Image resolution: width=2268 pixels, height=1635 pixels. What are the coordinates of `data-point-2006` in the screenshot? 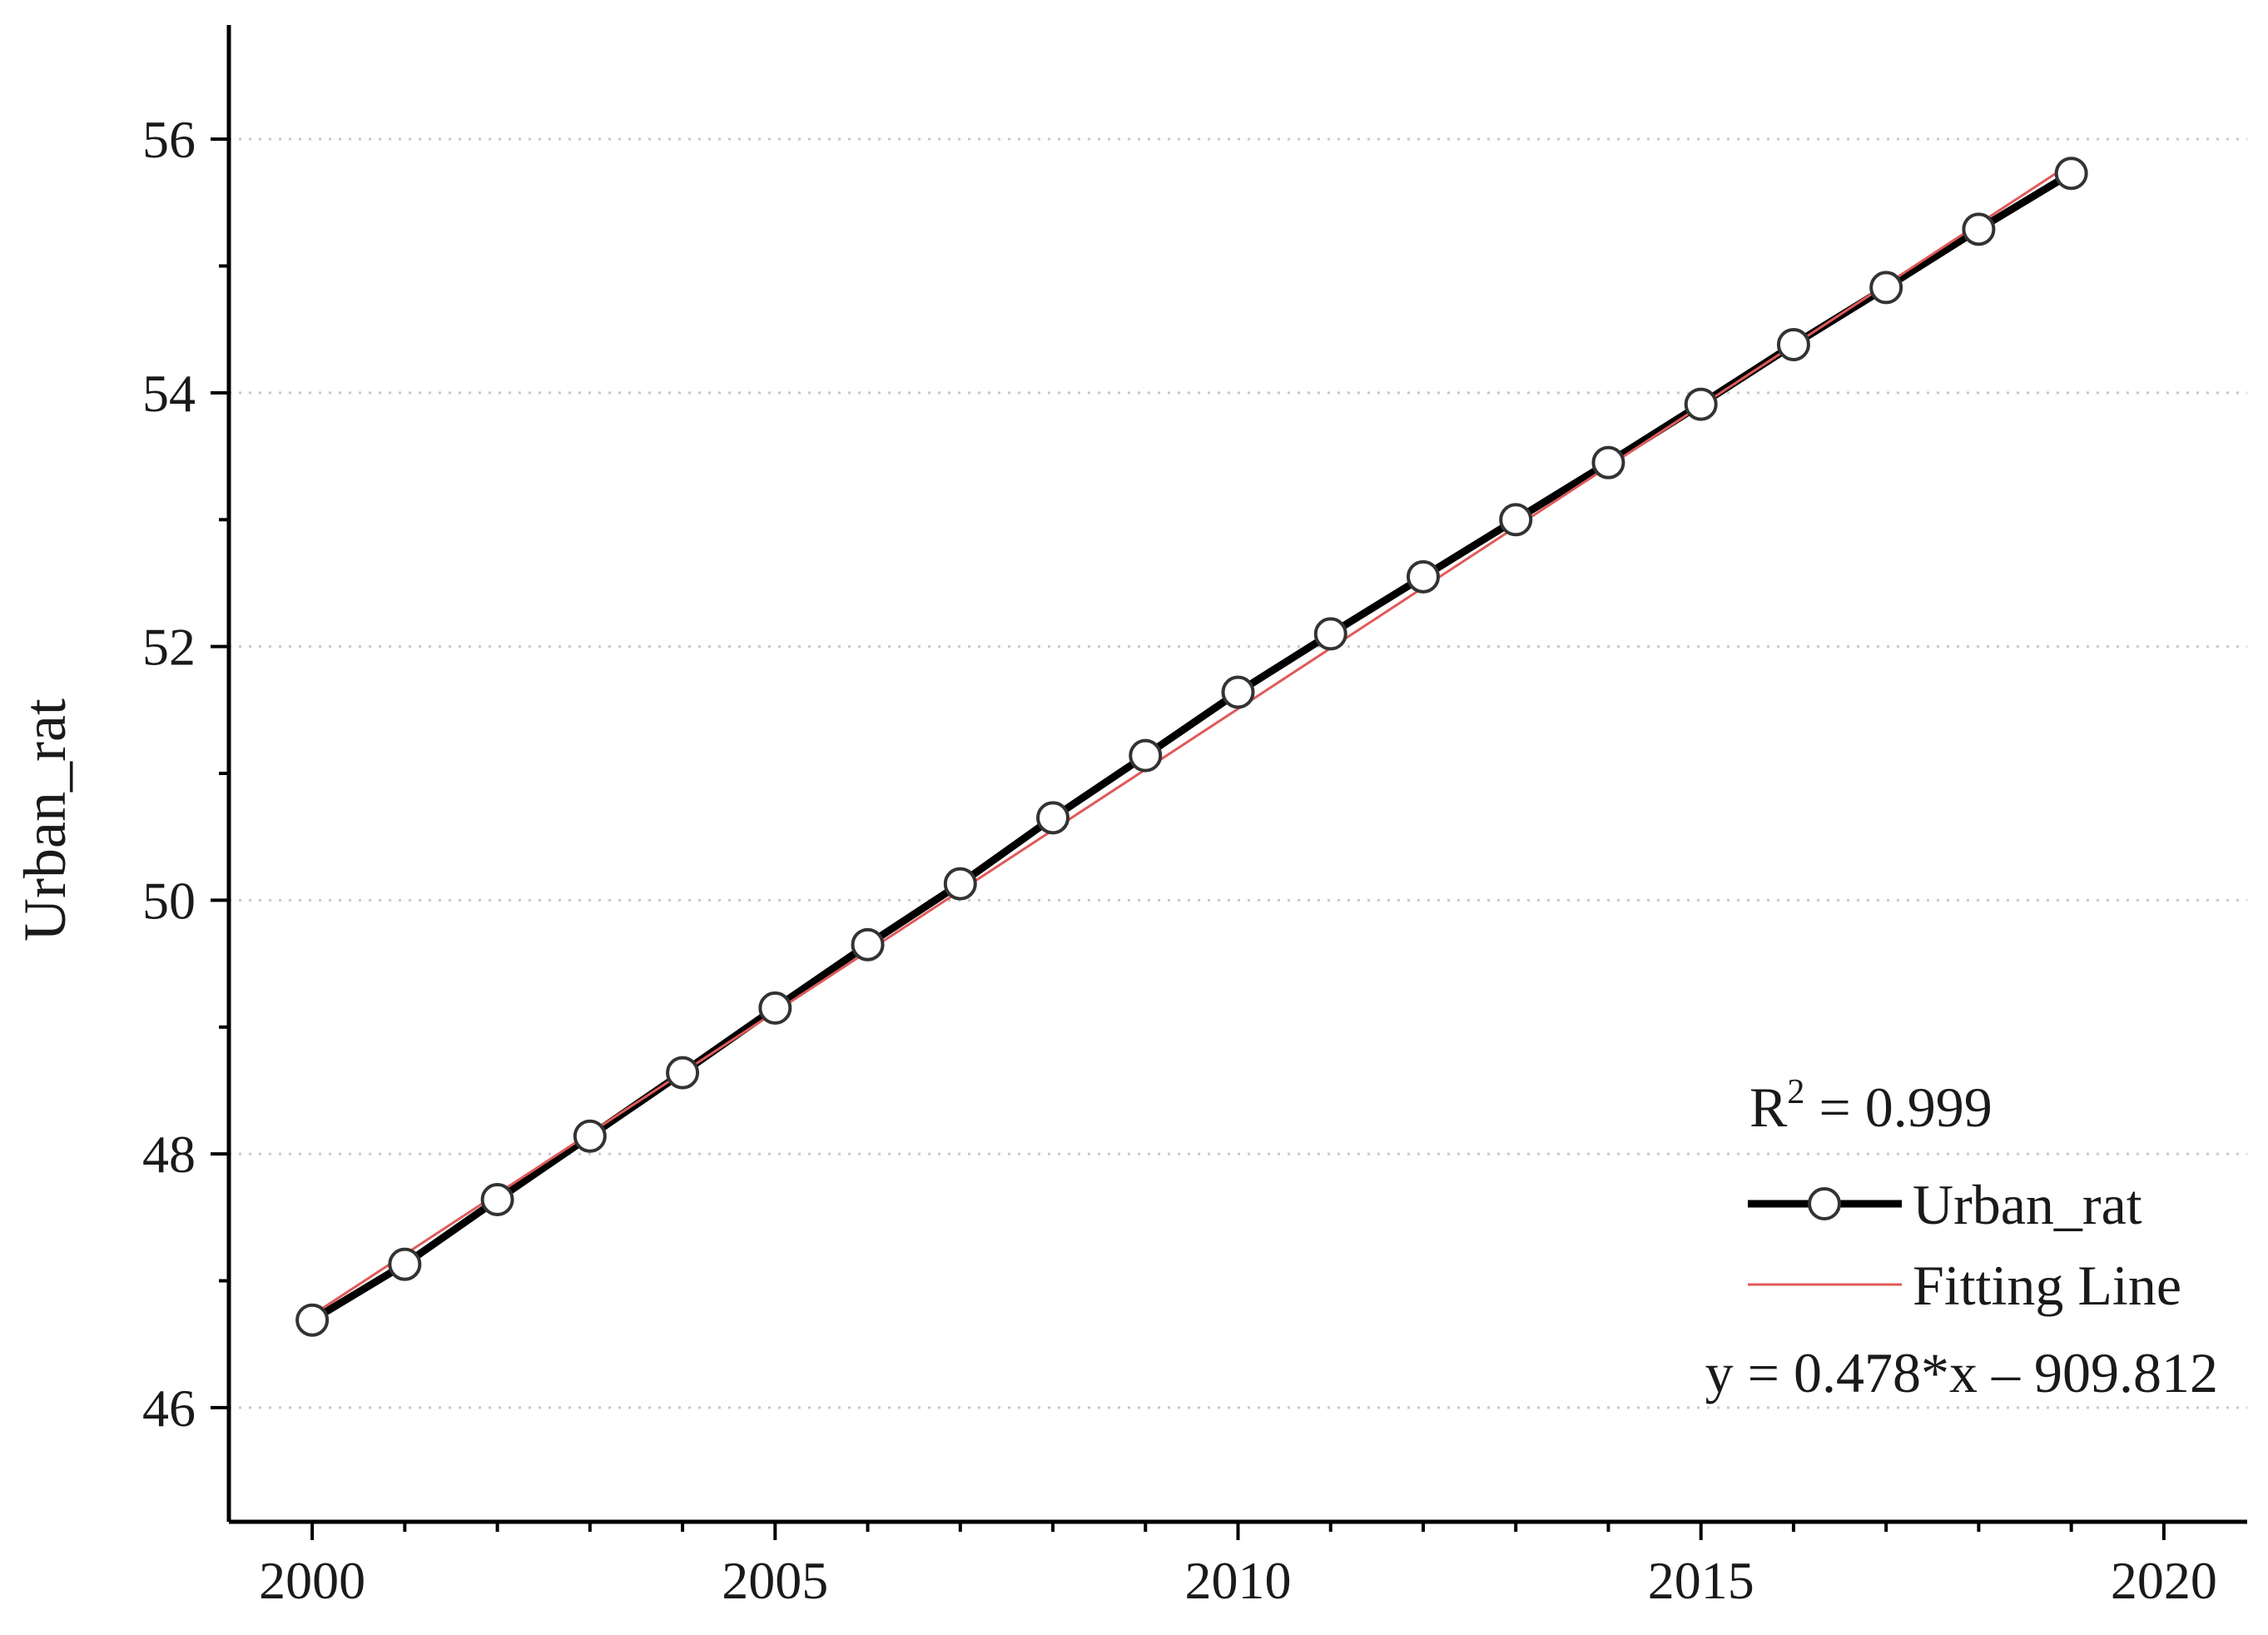 It's located at (868, 944).